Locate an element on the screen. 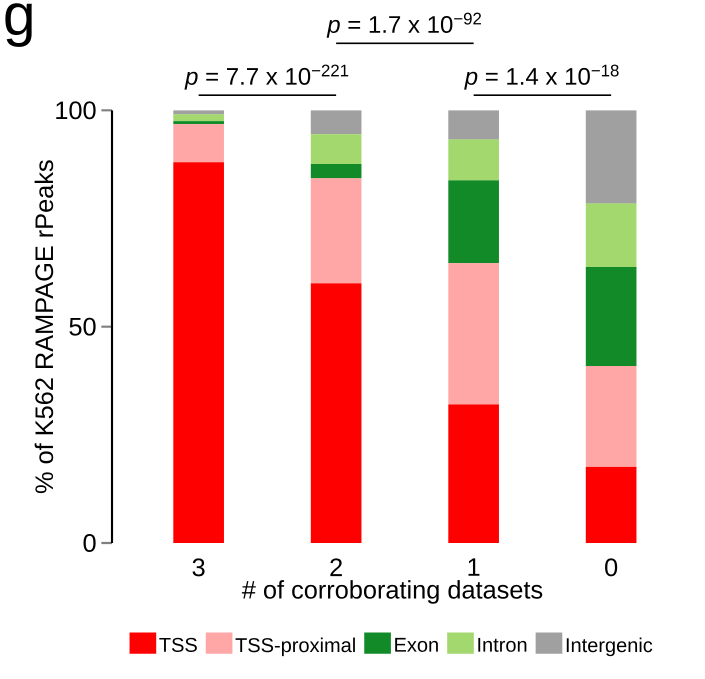  chart-title: g is located at coordinates (18, 25).